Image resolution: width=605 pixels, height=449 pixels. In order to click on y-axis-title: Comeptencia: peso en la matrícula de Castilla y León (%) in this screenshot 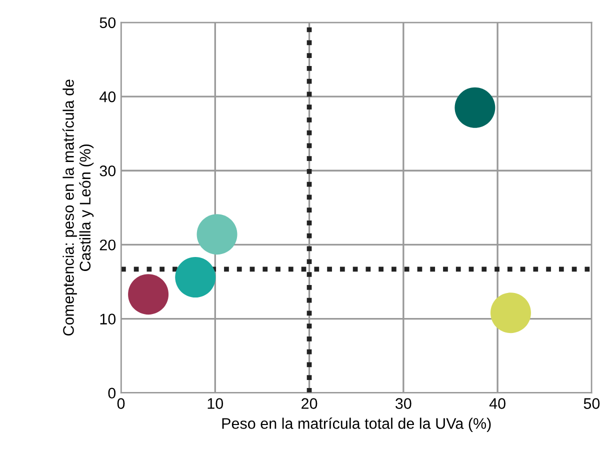, I will do `click(78, 208)`.